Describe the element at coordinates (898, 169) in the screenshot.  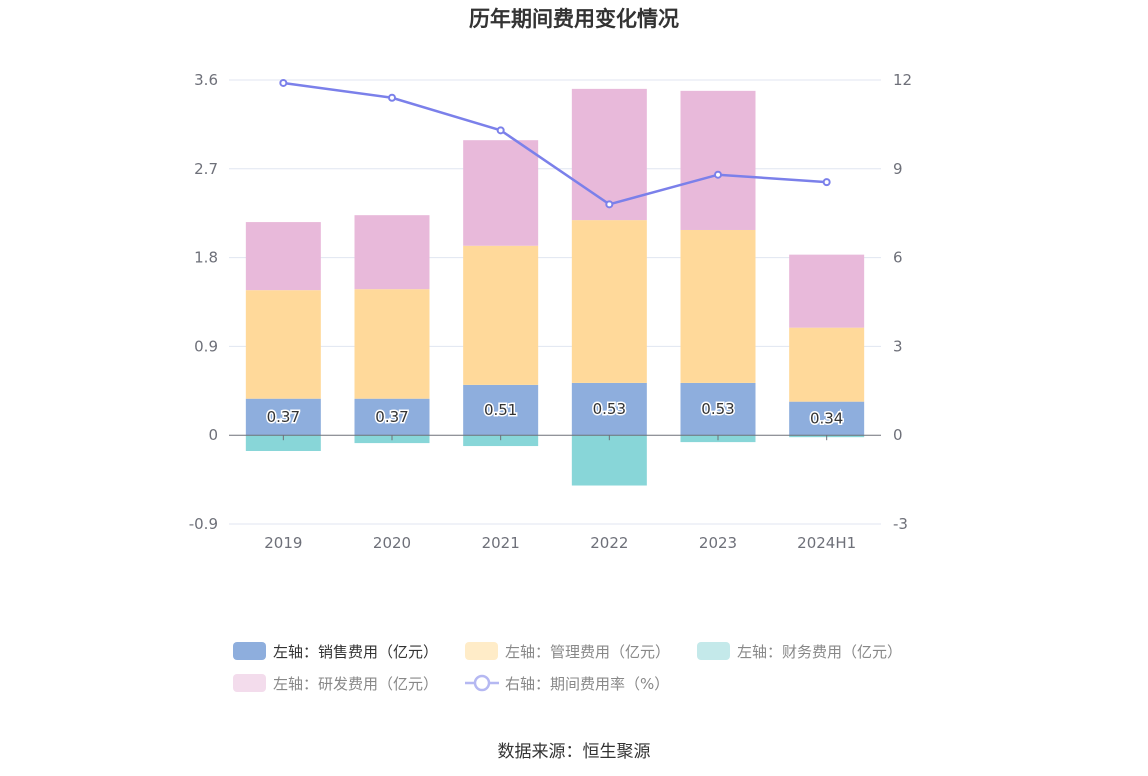
I see `y-right-tick-label: 9` at that location.